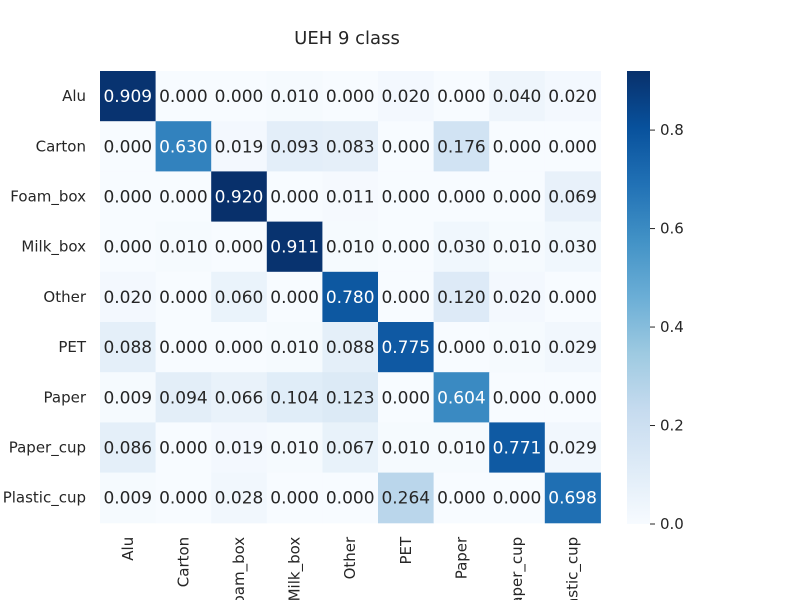  I want to click on cell-value-label: 0.028, so click(239, 499).